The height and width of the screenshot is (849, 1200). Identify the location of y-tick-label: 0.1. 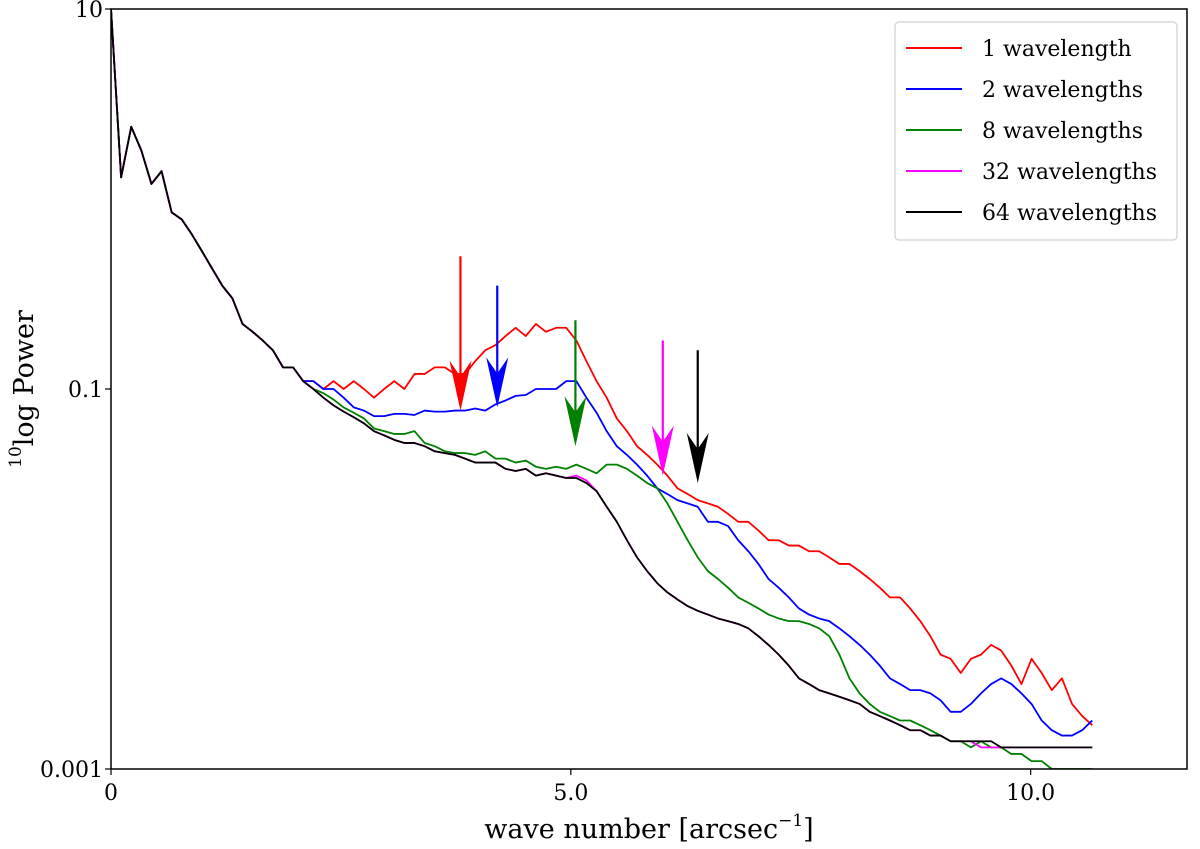
(85, 390).